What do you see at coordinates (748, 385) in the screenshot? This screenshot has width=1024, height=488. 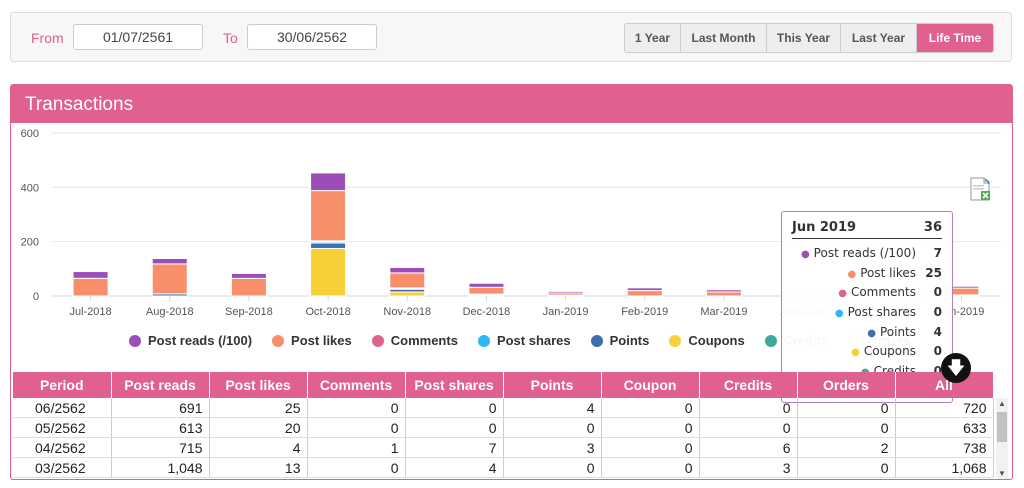 I see `table-header-cell: Credits` at bounding box center [748, 385].